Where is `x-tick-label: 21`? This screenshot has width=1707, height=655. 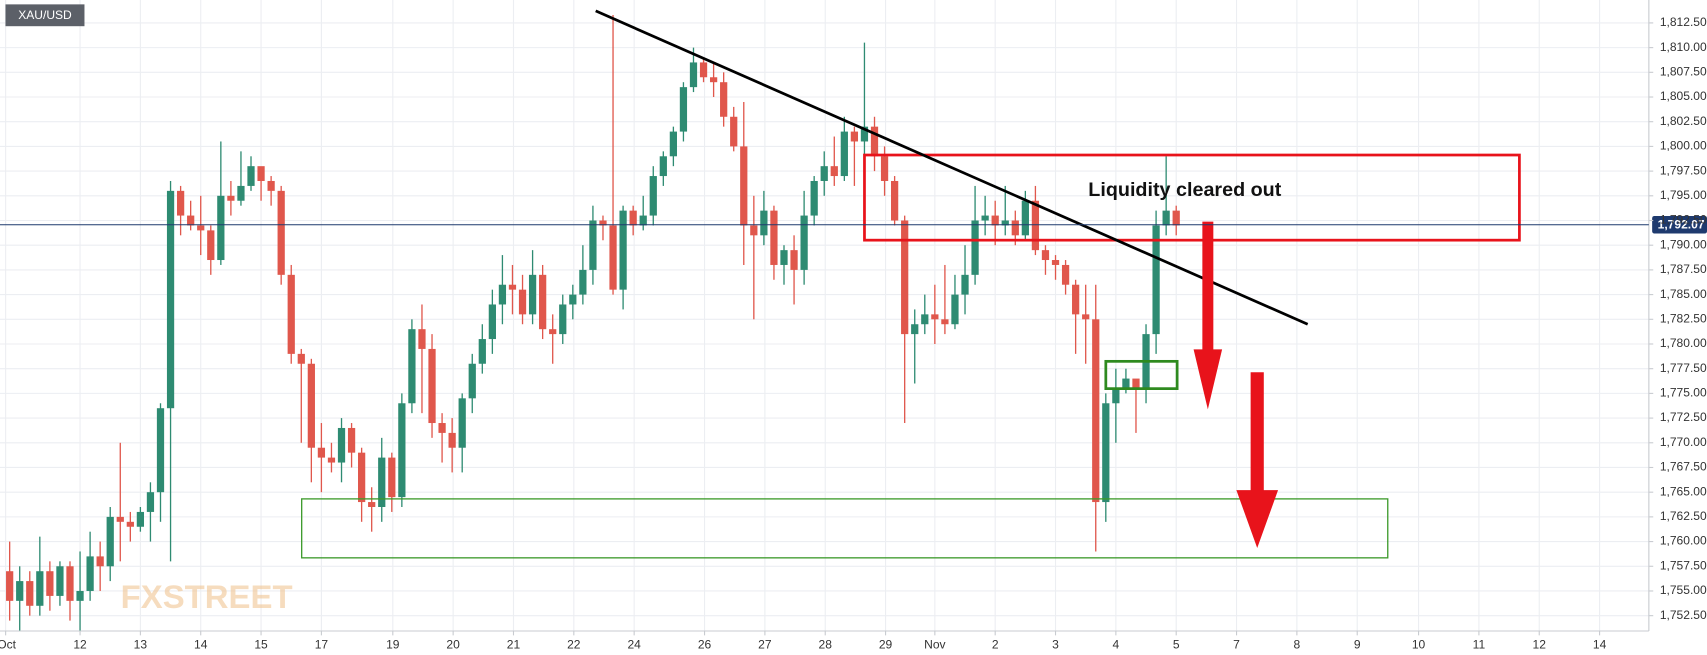
x-tick-label: 21 is located at coordinates (514, 644).